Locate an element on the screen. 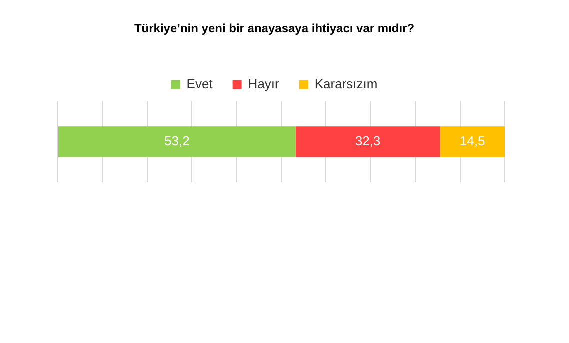 The width and height of the screenshot is (569, 343). legend-label: Hayır is located at coordinates (264, 84).